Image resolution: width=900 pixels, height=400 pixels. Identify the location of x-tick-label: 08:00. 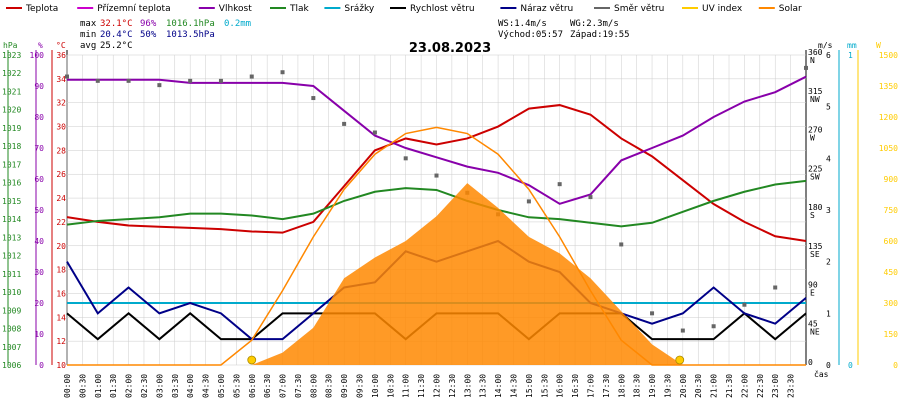
(313, 386).